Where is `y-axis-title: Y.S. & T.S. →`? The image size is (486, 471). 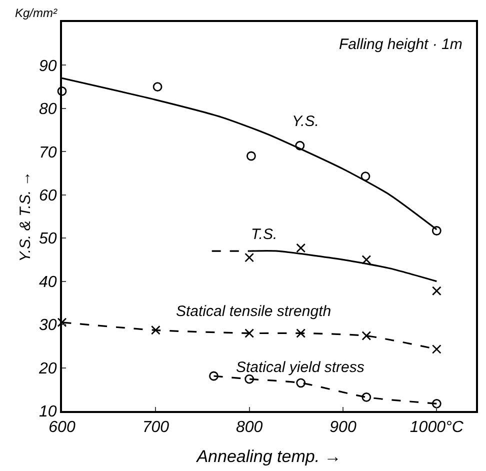
y-axis-title: Y.S. & T.S. → is located at coordinates (25, 216).